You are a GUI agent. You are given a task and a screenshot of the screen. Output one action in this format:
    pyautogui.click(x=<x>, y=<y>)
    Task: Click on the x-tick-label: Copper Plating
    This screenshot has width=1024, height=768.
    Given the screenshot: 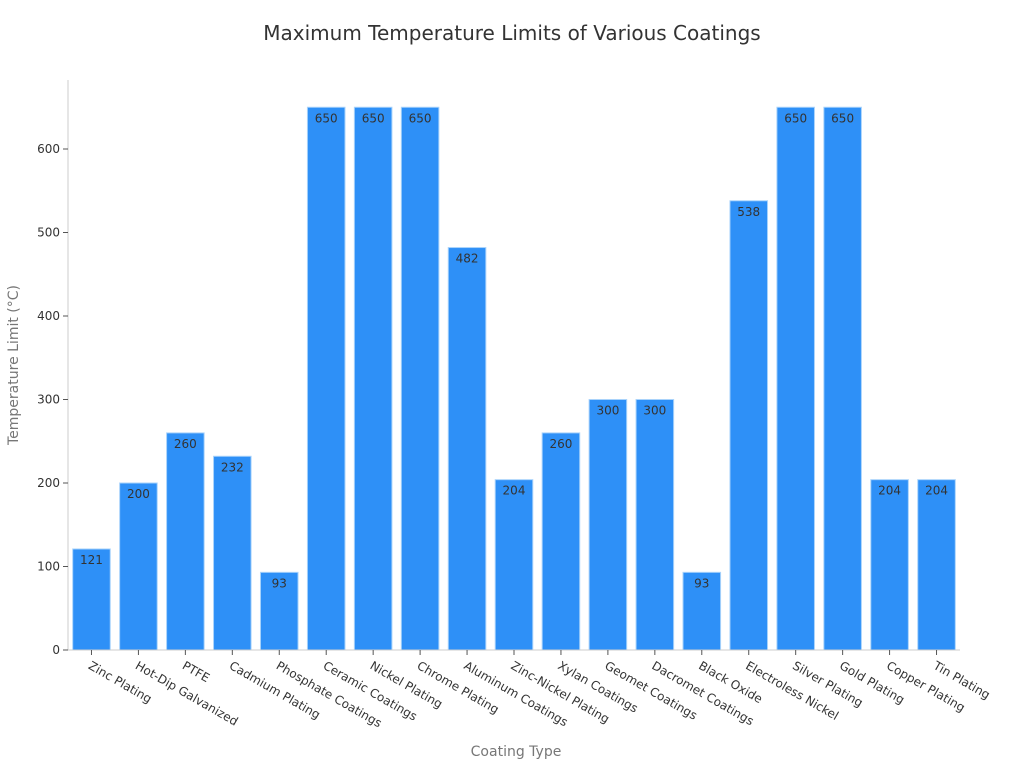 What is the action you would take?
    pyautogui.click(x=925, y=686)
    